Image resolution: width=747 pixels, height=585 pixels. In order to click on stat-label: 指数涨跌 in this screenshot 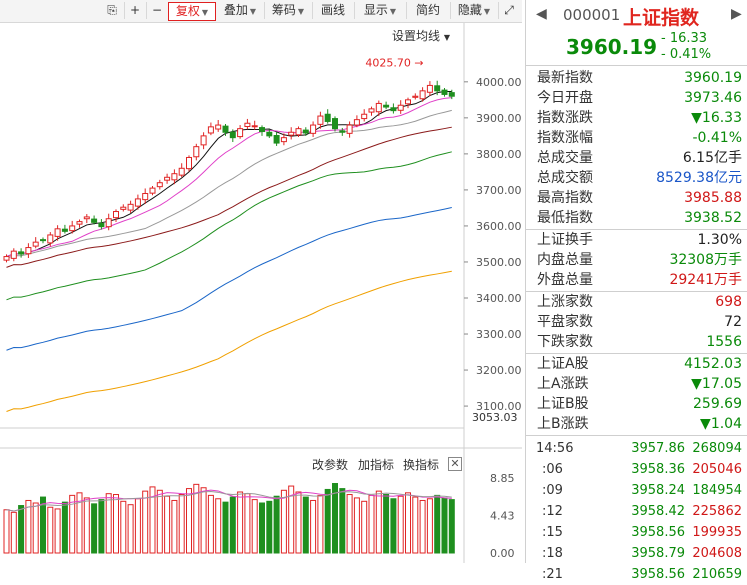, I will do `click(565, 118)`.